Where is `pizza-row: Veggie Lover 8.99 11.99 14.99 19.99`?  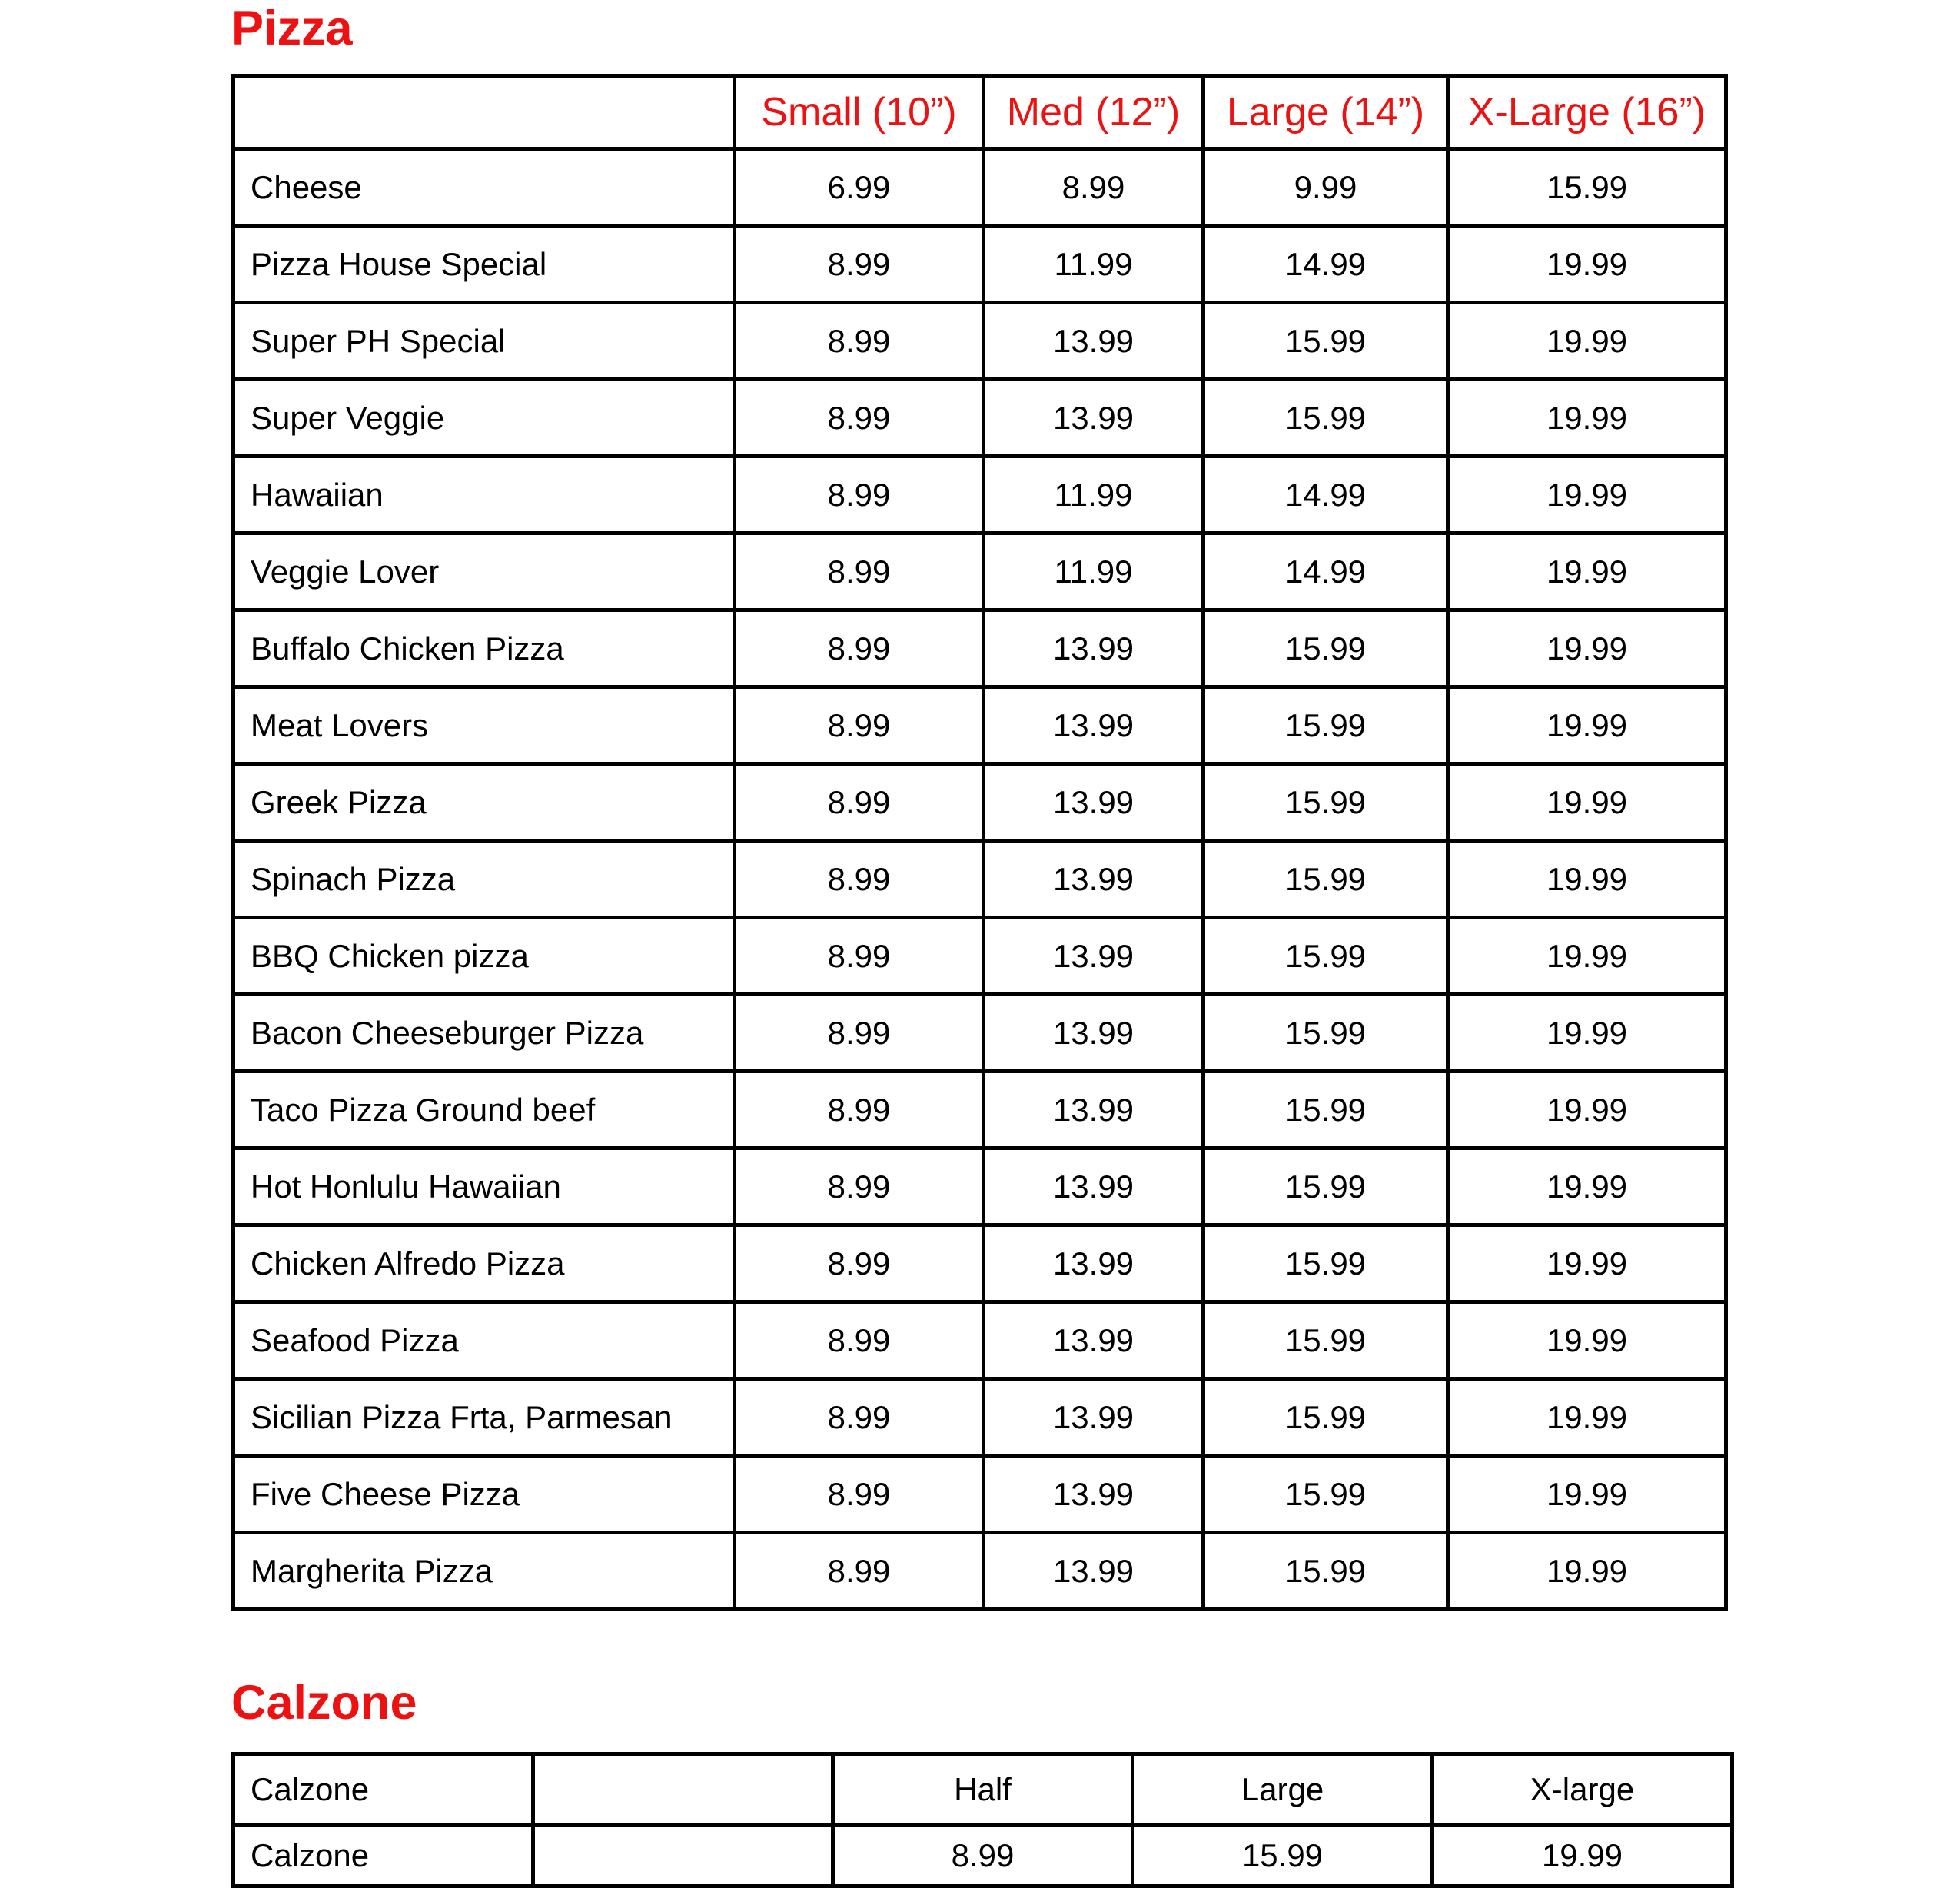 pizza-row: Veggie Lover 8.99 11.99 14.99 19.99 is located at coordinates (979, 572).